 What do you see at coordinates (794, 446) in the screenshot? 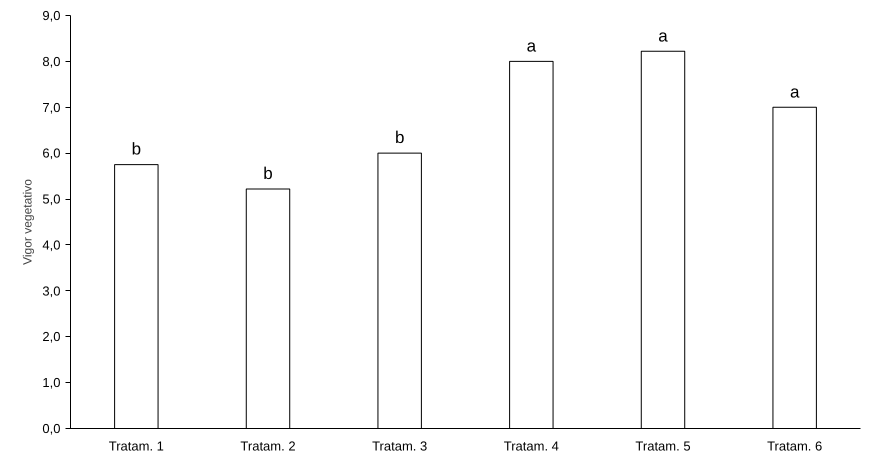
I see `x-tick-label: Tratam. 6` at bounding box center [794, 446].